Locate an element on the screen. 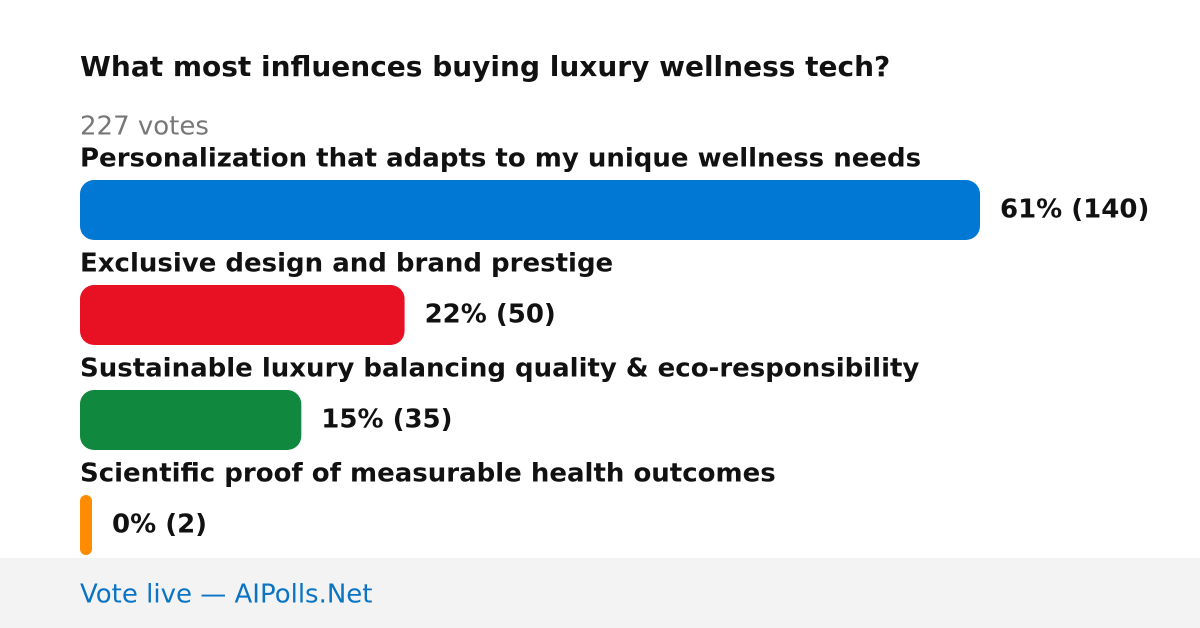  result-label: 0% (2) is located at coordinates (159, 525).